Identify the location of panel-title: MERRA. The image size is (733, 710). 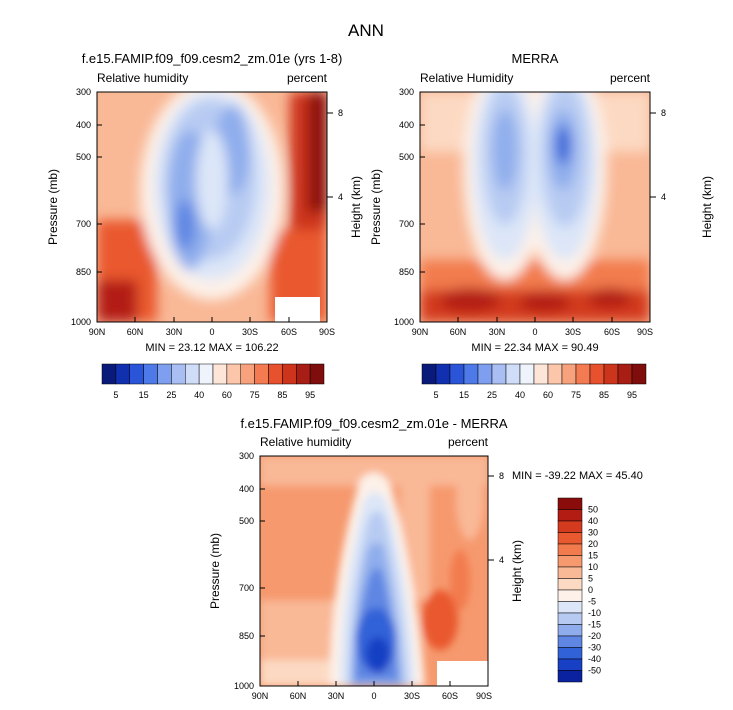
(535, 58).